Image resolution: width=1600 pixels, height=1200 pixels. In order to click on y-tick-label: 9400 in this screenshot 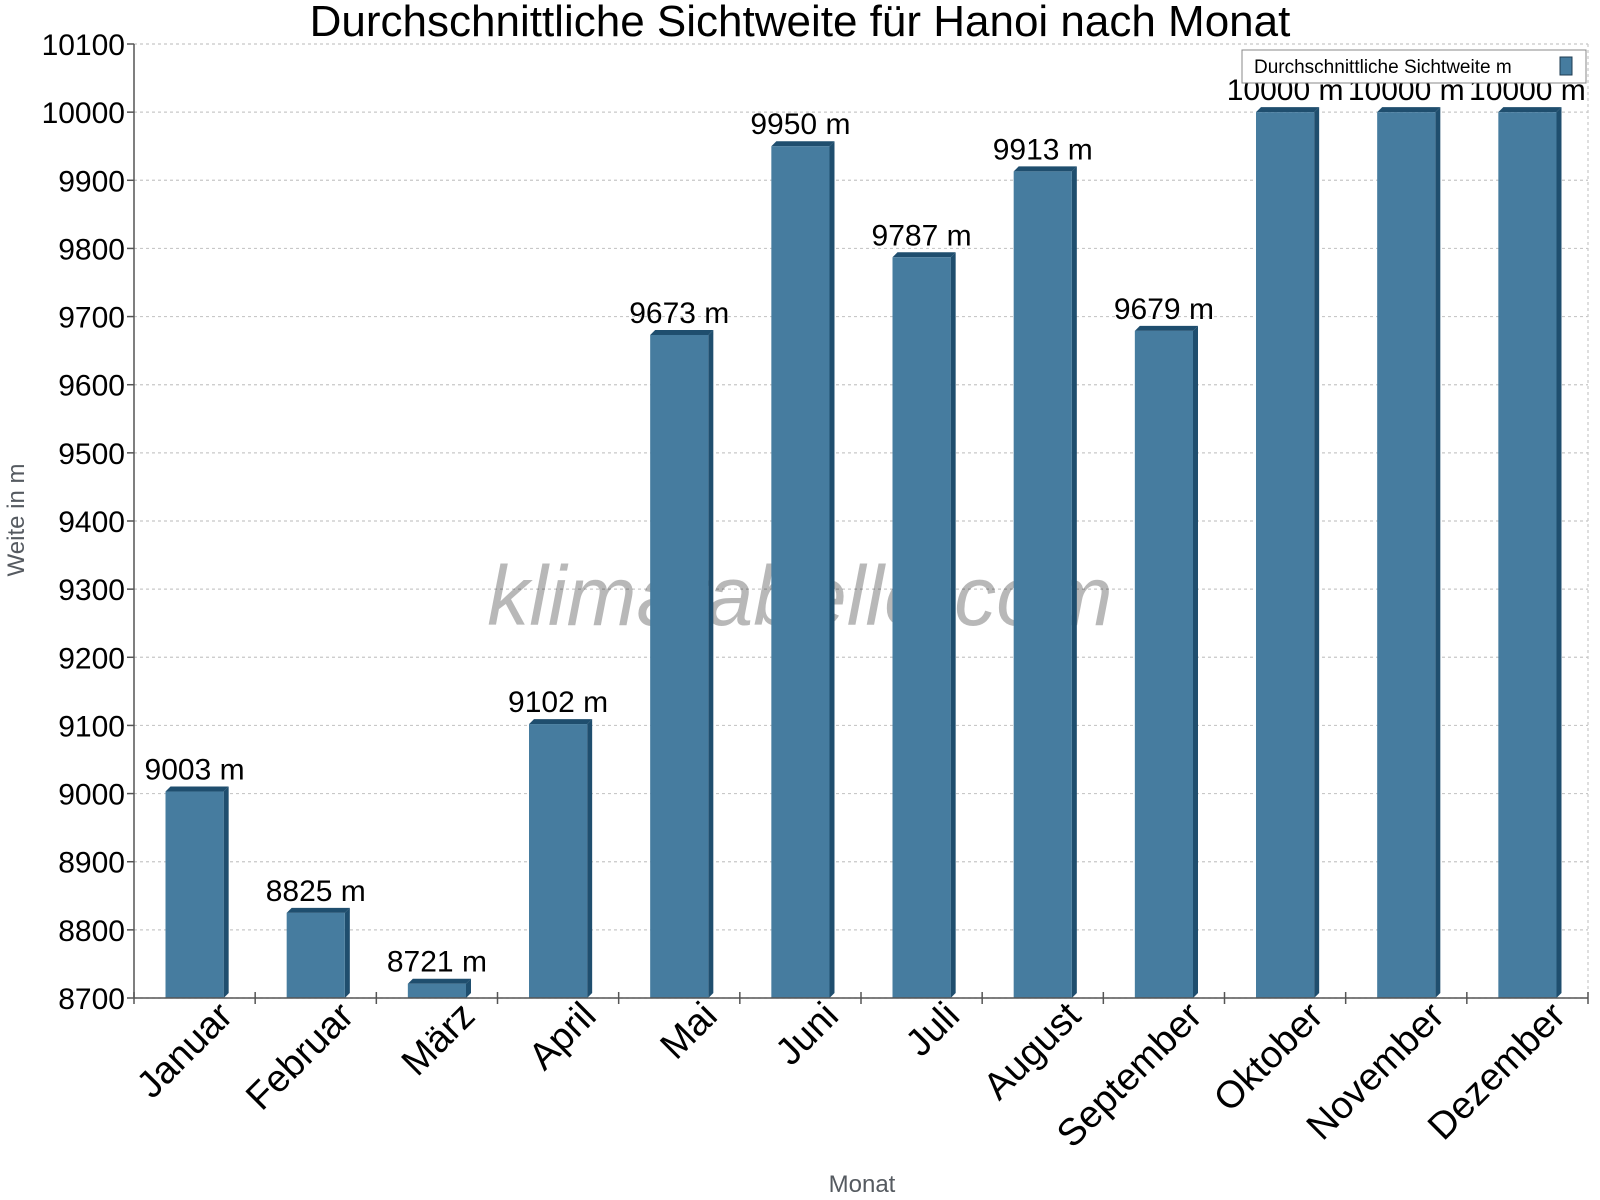, I will do `click(91, 522)`.